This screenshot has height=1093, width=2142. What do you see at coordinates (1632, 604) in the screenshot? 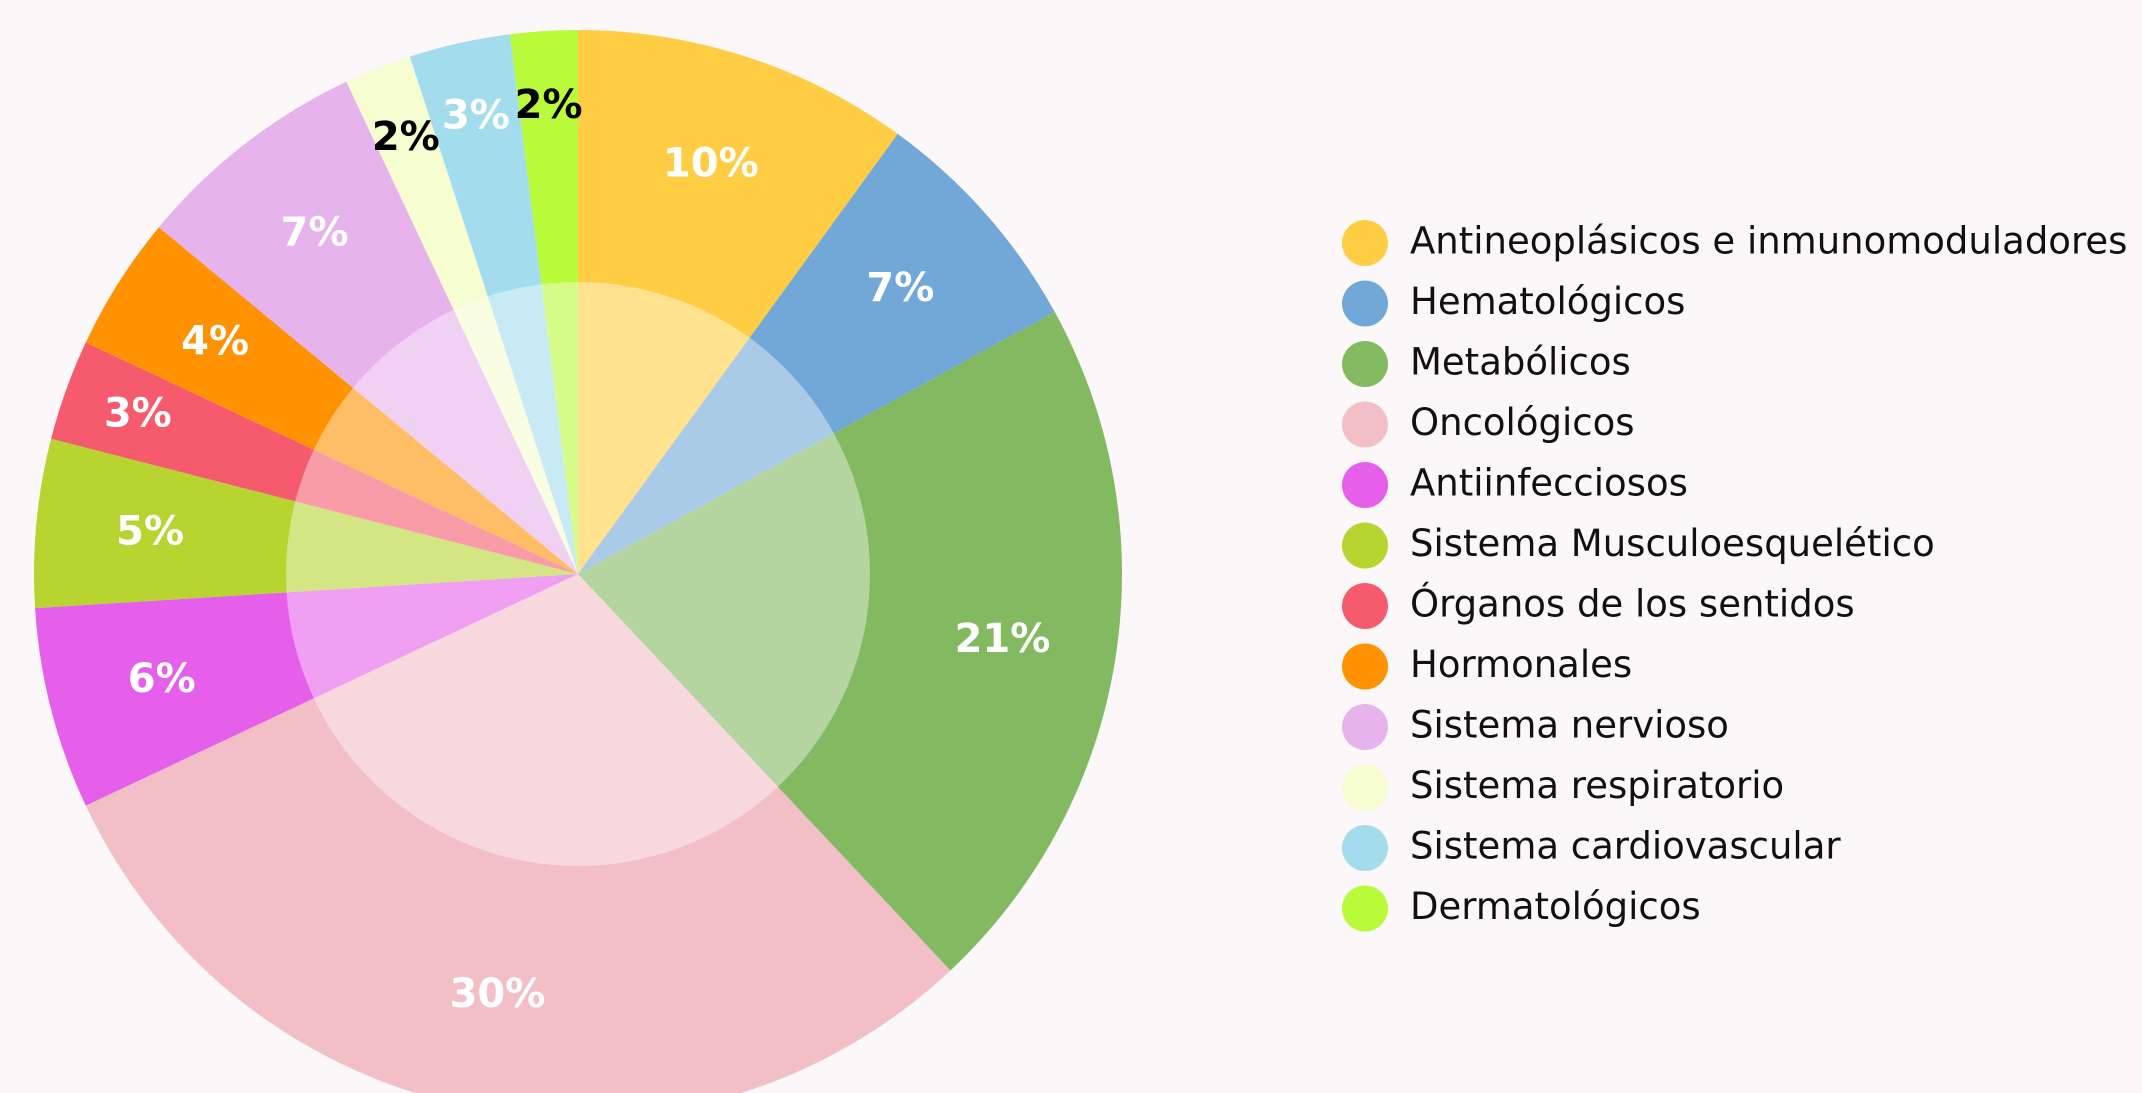
I see `legend-label: Órganos de los sentidos` at bounding box center [1632, 604].